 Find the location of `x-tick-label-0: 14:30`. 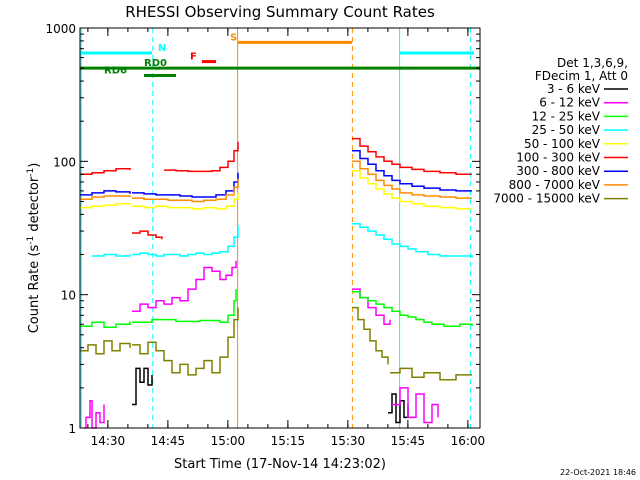

x-tick-label-0: 14:30 is located at coordinates (108, 441).